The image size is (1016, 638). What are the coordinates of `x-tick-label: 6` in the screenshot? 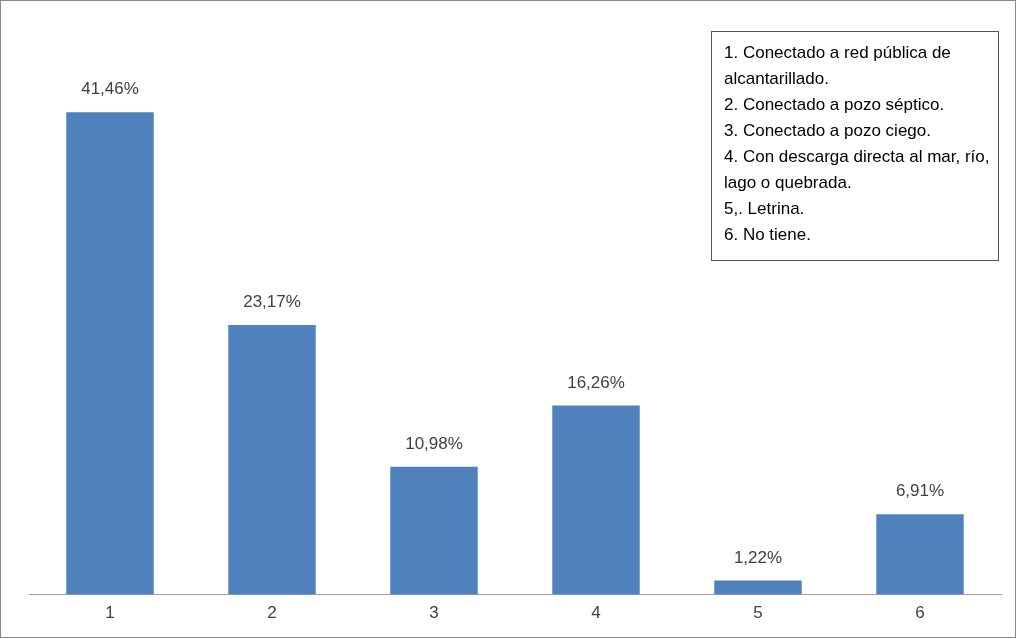 It's located at (920, 613).